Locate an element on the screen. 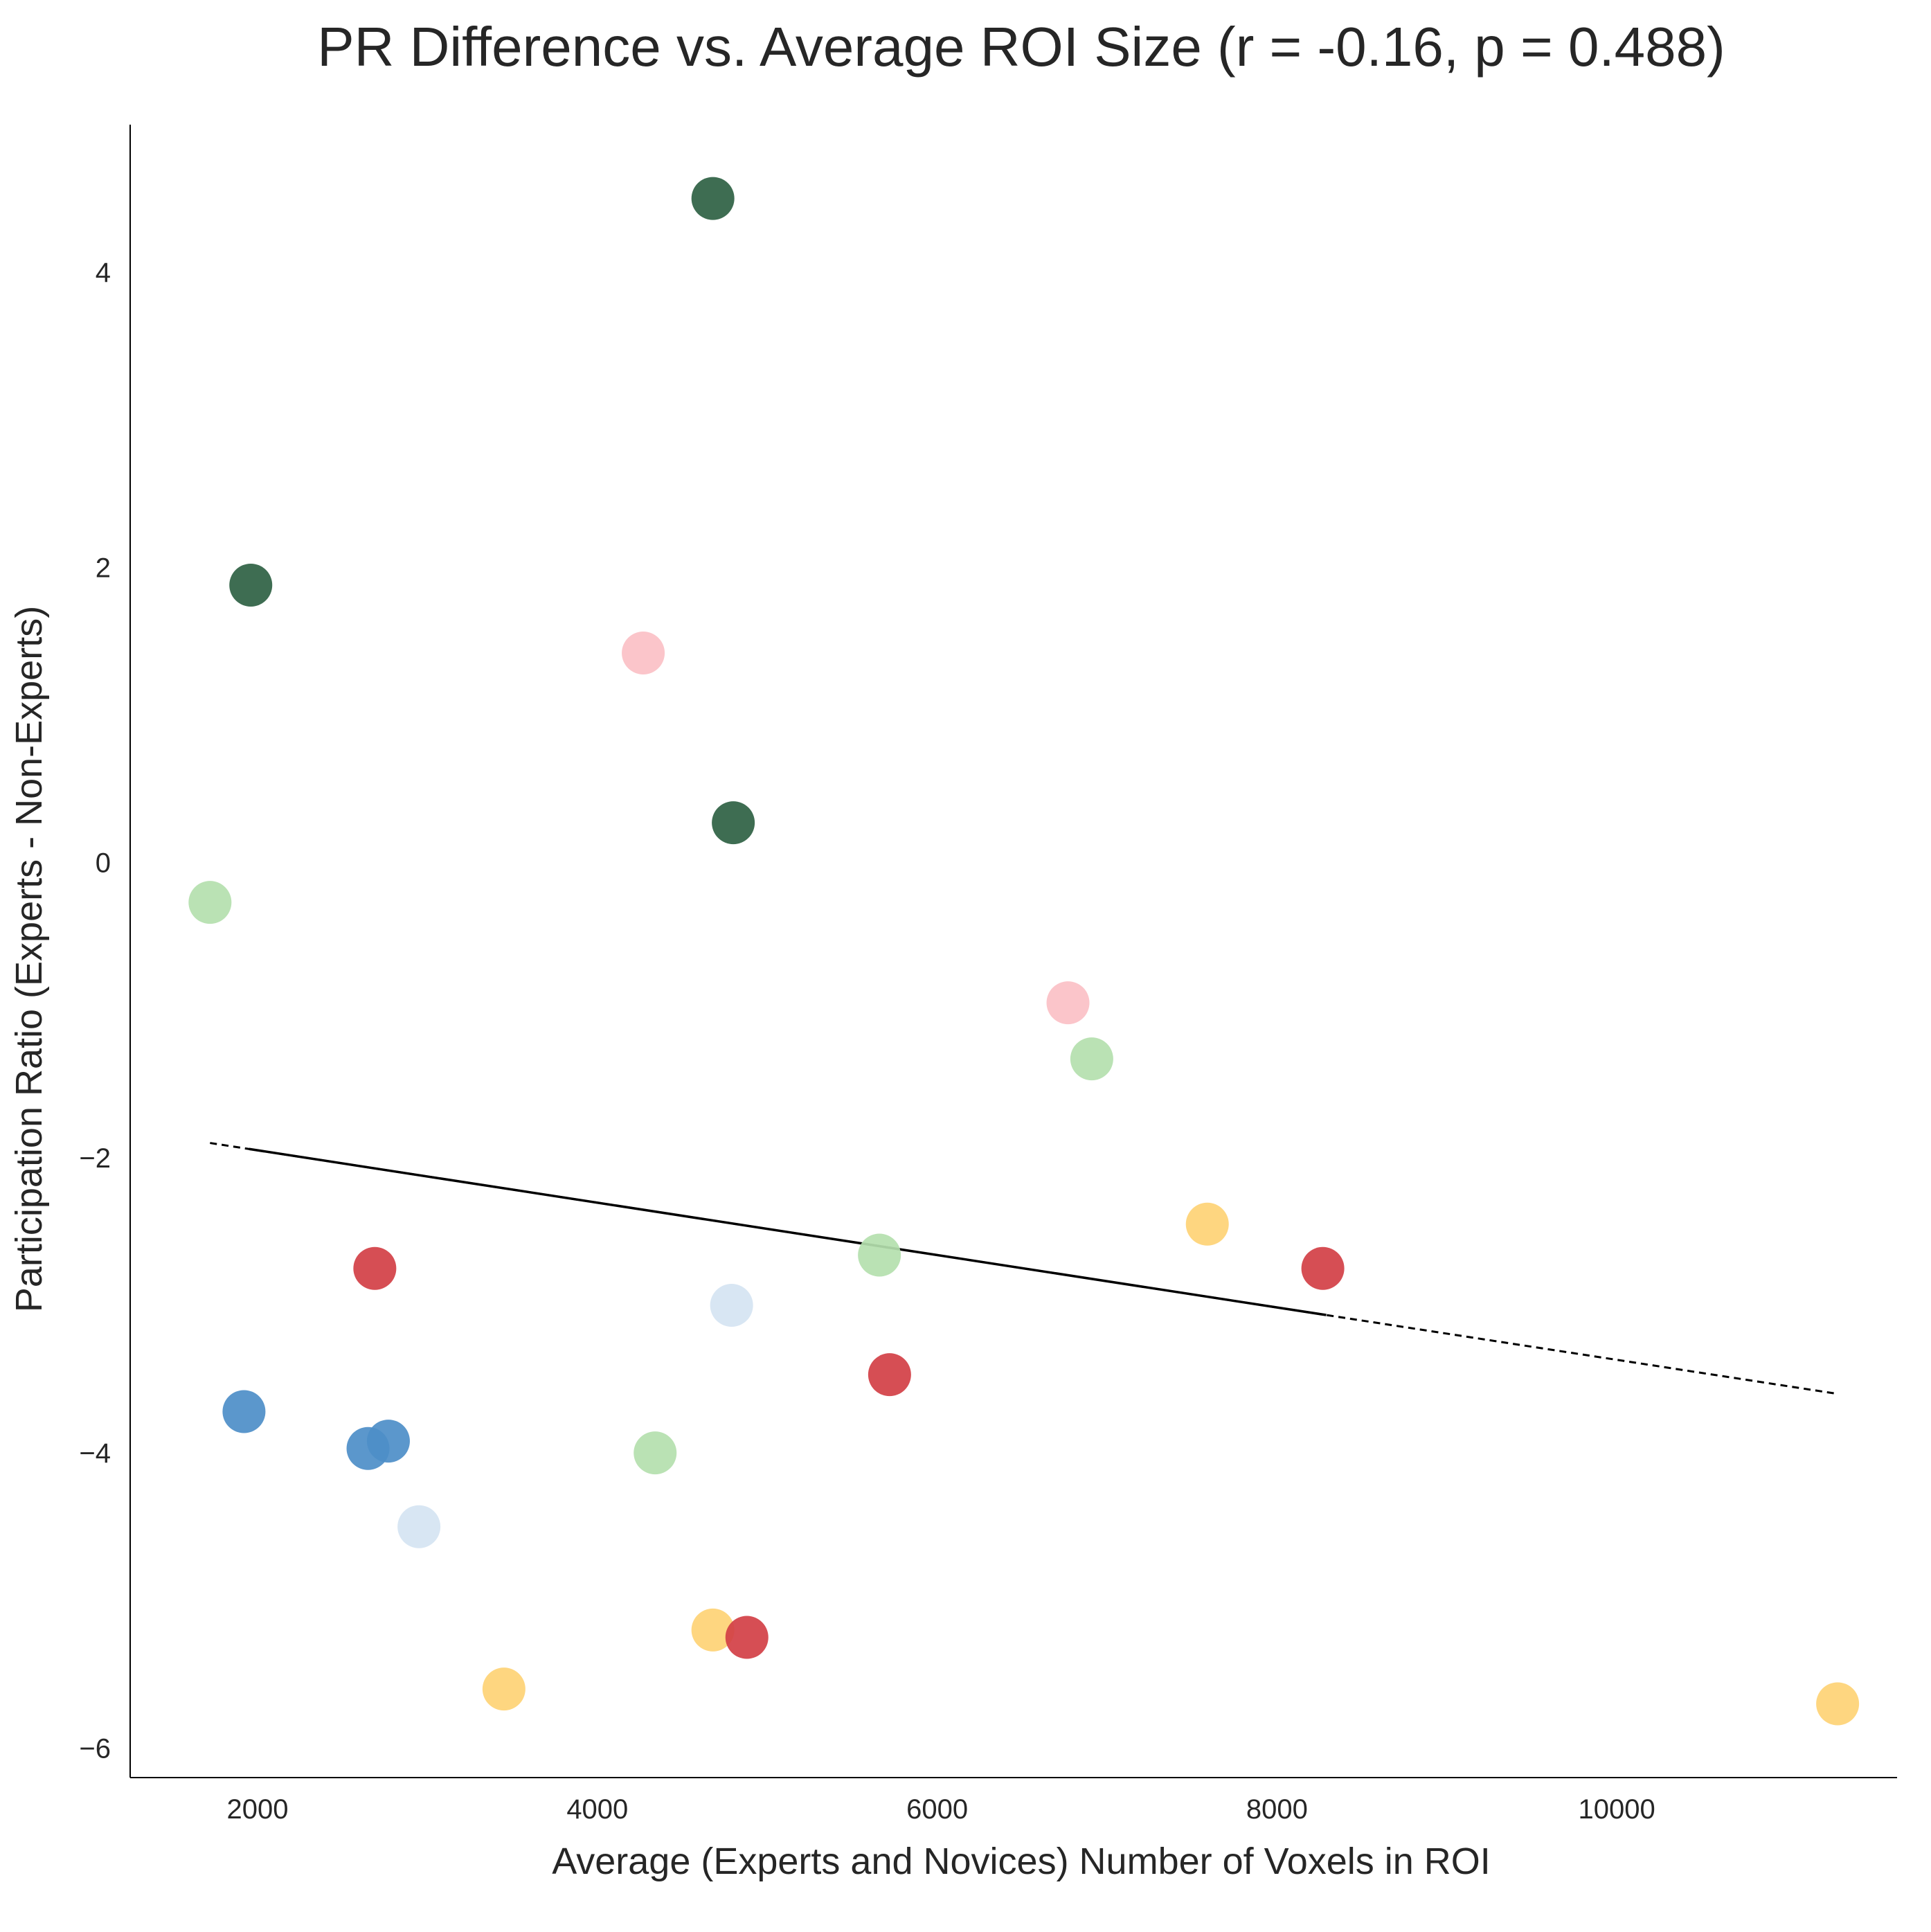 Image resolution: width=1931 pixels, height=1932 pixels. y-tick-label: 2 is located at coordinates (103, 568).